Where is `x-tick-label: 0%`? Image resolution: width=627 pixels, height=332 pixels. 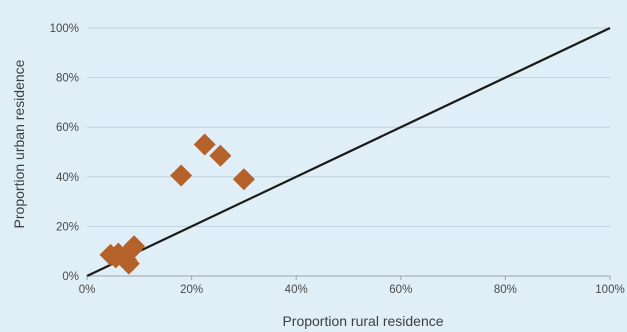 x-tick-label: 0% is located at coordinates (87, 290).